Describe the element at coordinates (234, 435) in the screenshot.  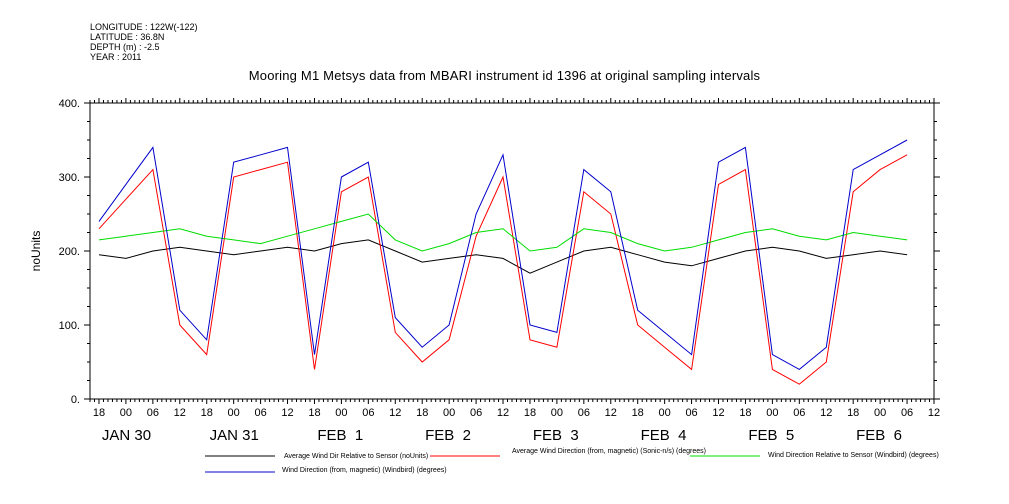
I see `x-day-label: JAN 31` at that location.